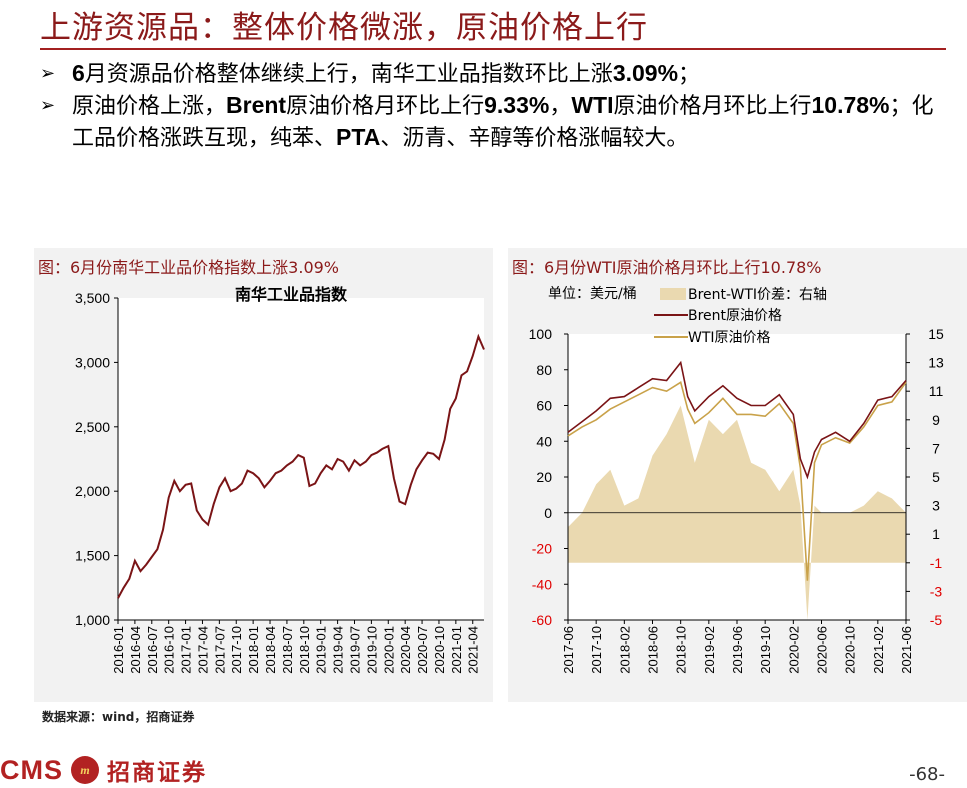 The width and height of the screenshot is (967, 788). Describe the element at coordinates (358, 137) in the screenshot. I see `bullet-2-pta: PTA` at that location.